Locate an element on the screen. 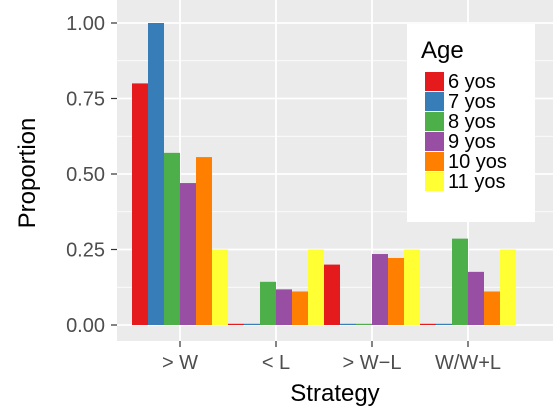 Image resolution: width=553 pixels, height=411 pixels. y-tick-label: 0.00 is located at coordinates (85, 326).